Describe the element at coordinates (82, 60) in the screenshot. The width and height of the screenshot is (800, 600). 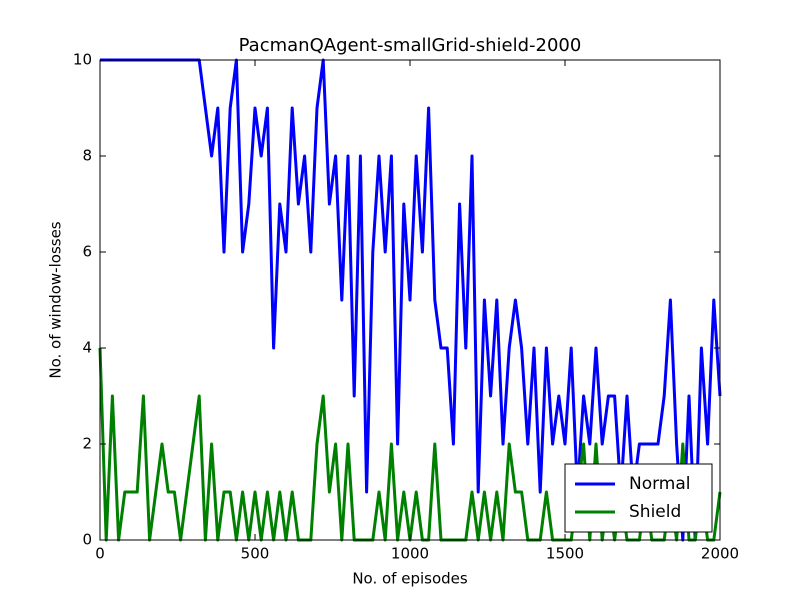
I see `y-tick-label: 10` at that location.